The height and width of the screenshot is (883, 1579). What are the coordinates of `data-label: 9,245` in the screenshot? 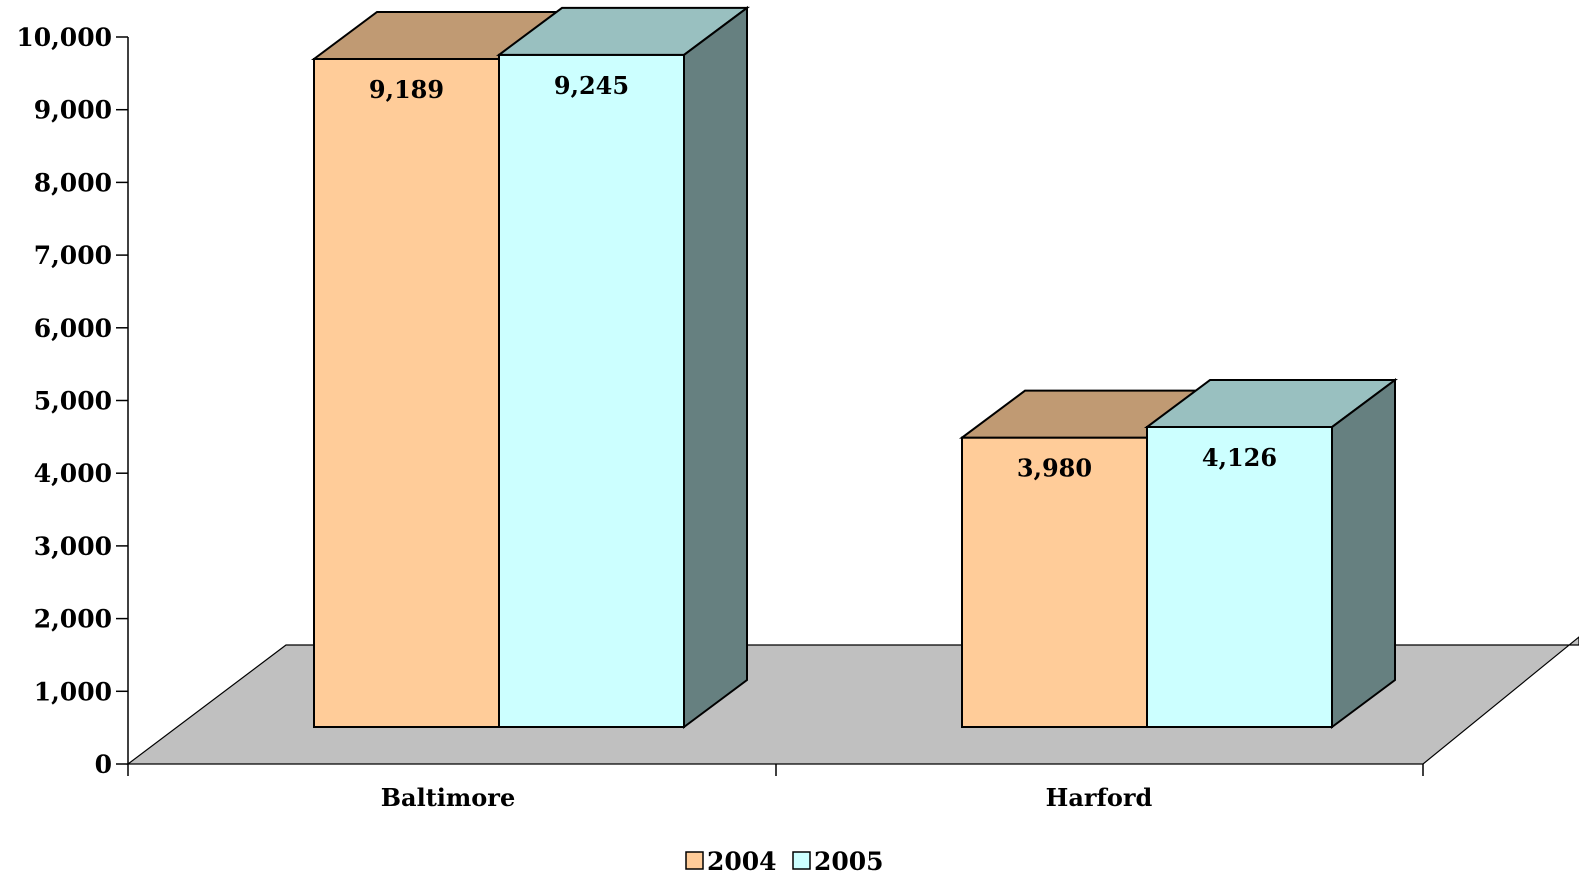 It's located at (591, 85).